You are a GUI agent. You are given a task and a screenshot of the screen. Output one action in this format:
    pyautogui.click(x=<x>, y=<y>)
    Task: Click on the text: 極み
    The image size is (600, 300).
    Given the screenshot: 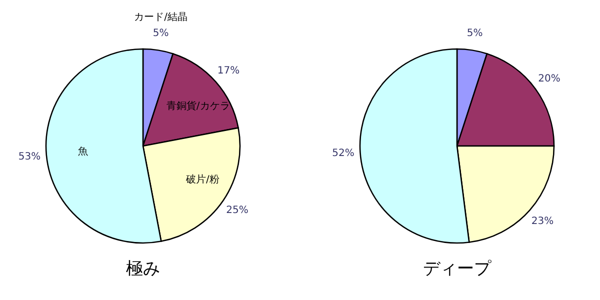 What is the action you would take?
    pyautogui.click(x=143, y=269)
    